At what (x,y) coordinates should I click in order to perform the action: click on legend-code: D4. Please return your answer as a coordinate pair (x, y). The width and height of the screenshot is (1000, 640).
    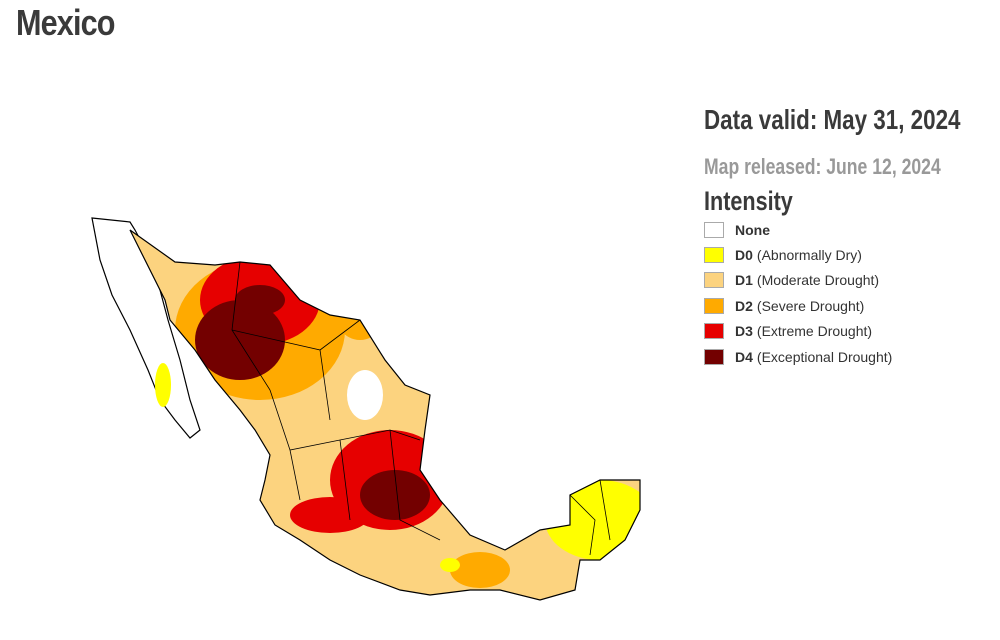
    Looking at the image, I should click on (744, 356).